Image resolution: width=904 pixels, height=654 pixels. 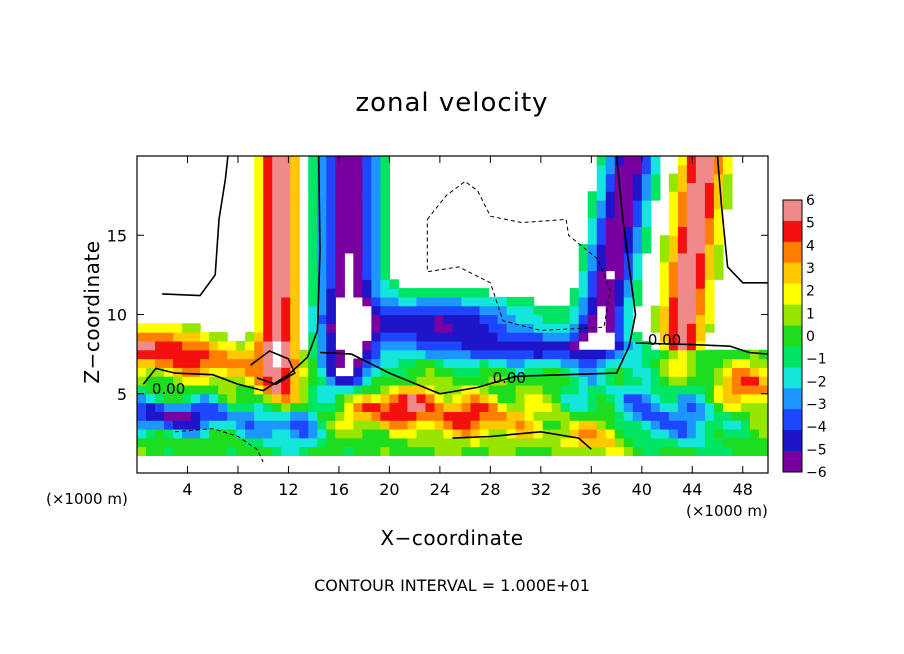 What do you see at coordinates (522, 440) in the screenshot?
I see `thin-contour-lower` at bounding box center [522, 440].